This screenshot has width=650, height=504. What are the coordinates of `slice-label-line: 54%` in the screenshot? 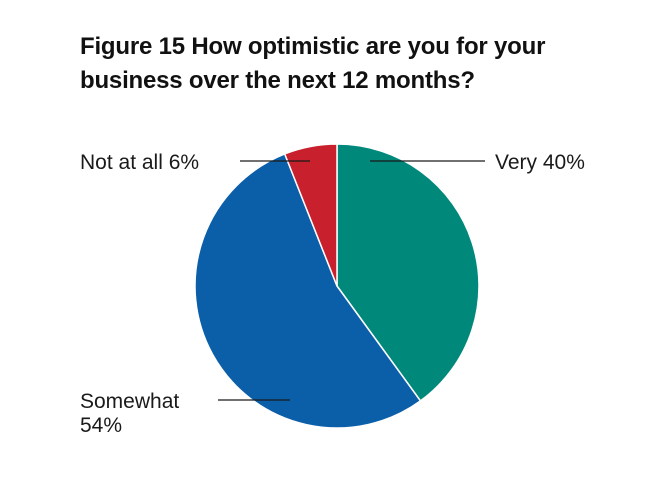 It's located at (101, 425).